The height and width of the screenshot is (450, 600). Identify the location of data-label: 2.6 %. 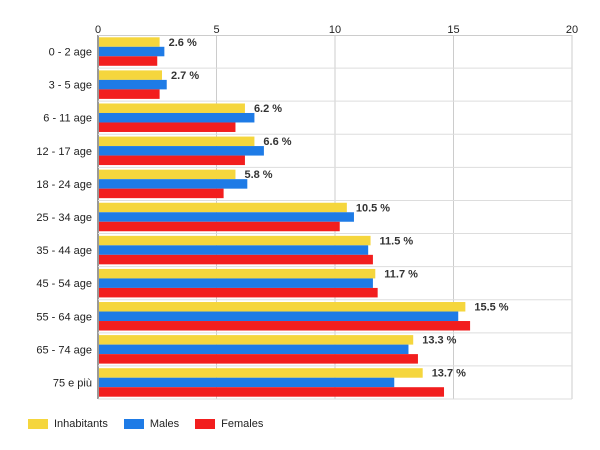
(183, 43).